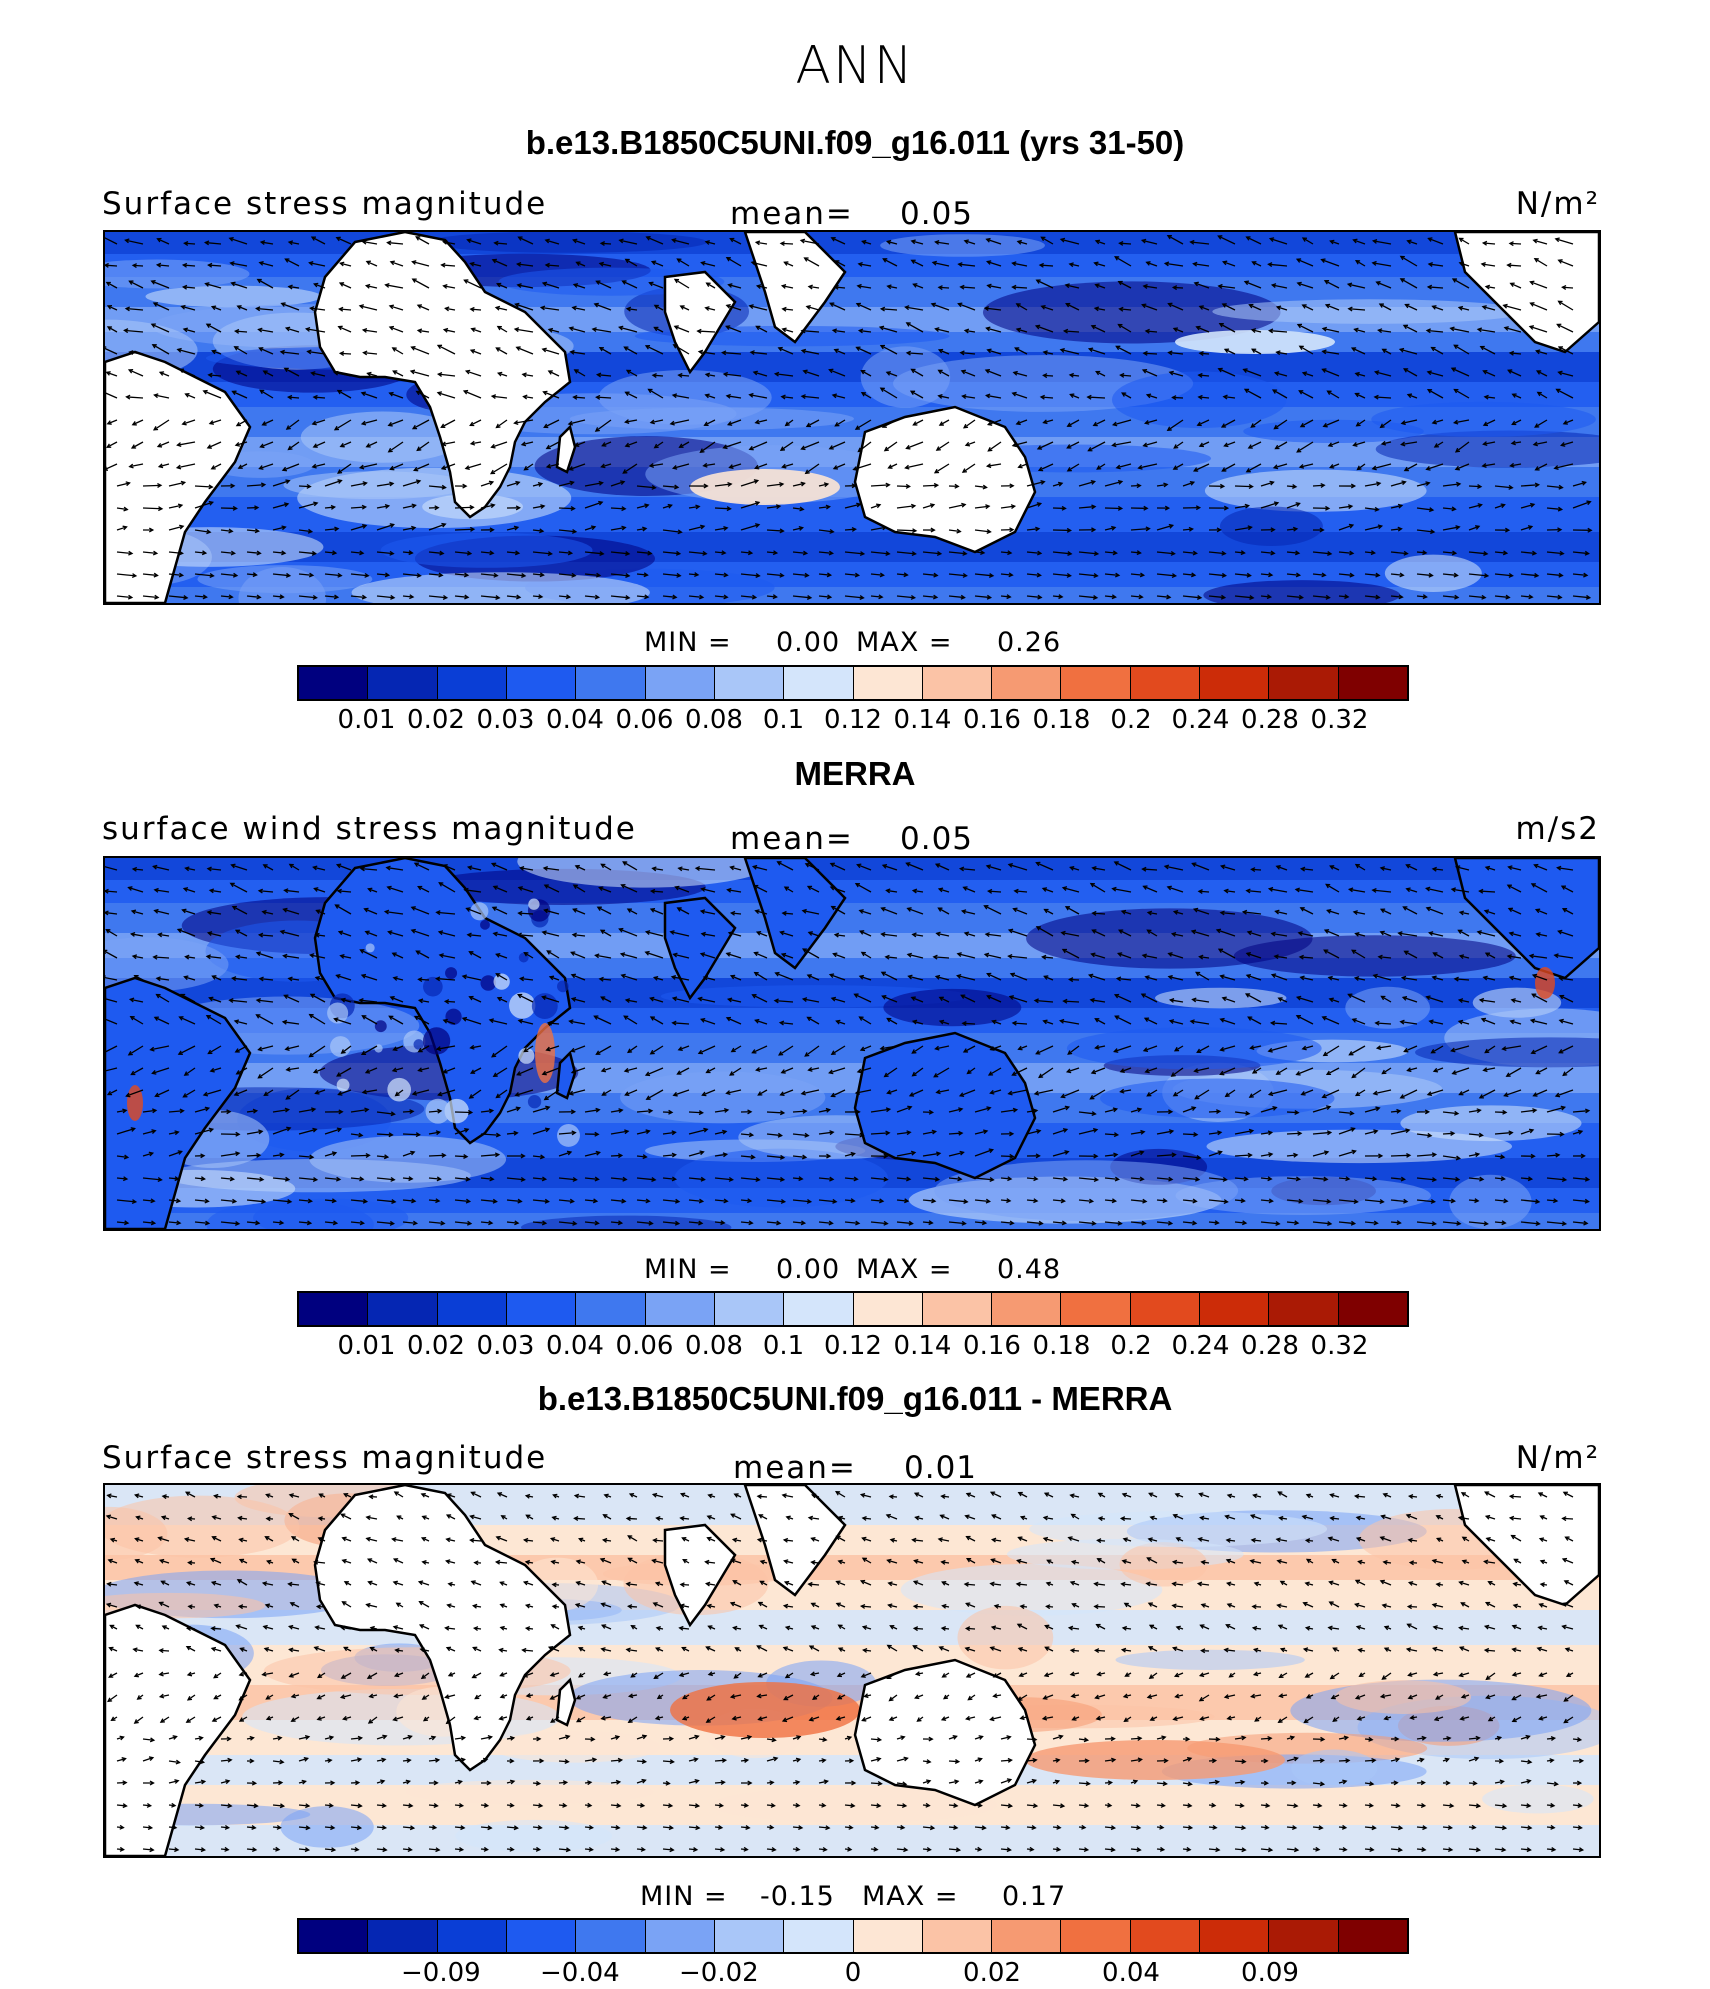 The width and height of the screenshot is (1710, 1989). Describe the element at coordinates (441, 1973) in the screenshot. I see `colorbar-tick-label: −0.09` at that location.